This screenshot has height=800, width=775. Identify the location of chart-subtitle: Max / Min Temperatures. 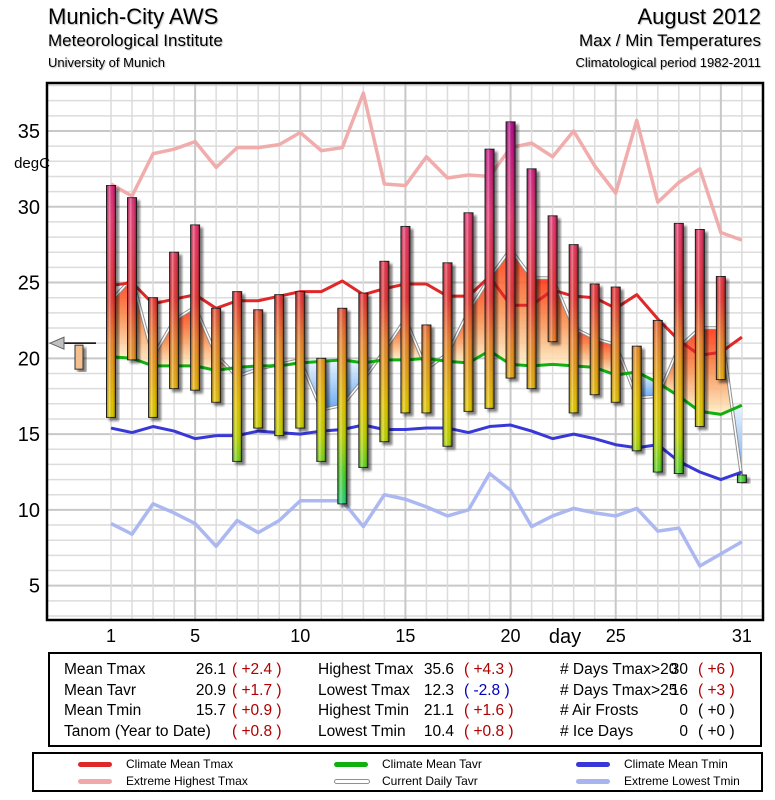
(669, 40).